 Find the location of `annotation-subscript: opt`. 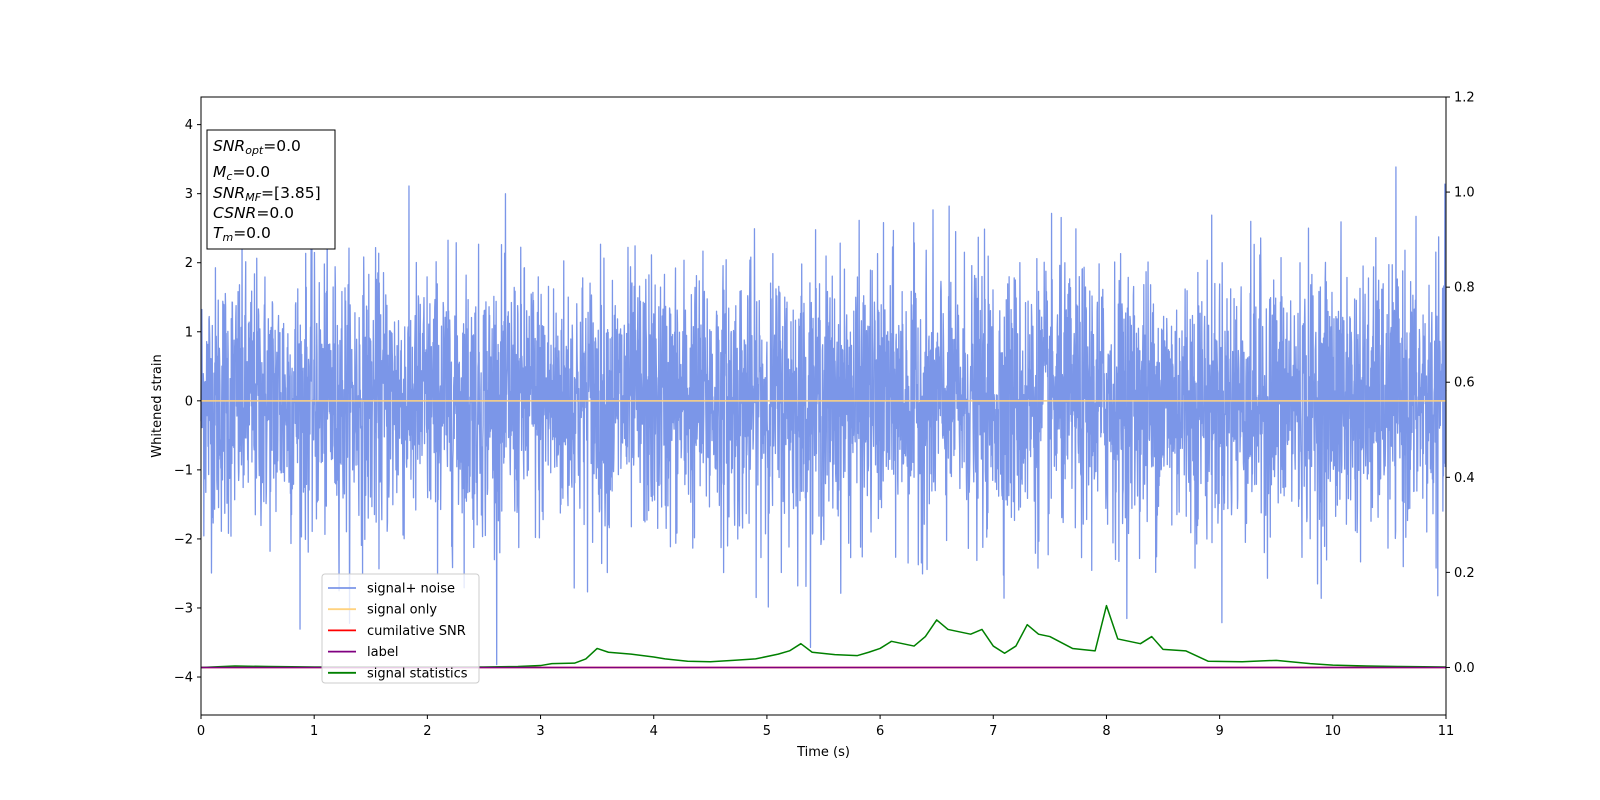

annotation-subscript: opt is located at coordinates (254, 150).